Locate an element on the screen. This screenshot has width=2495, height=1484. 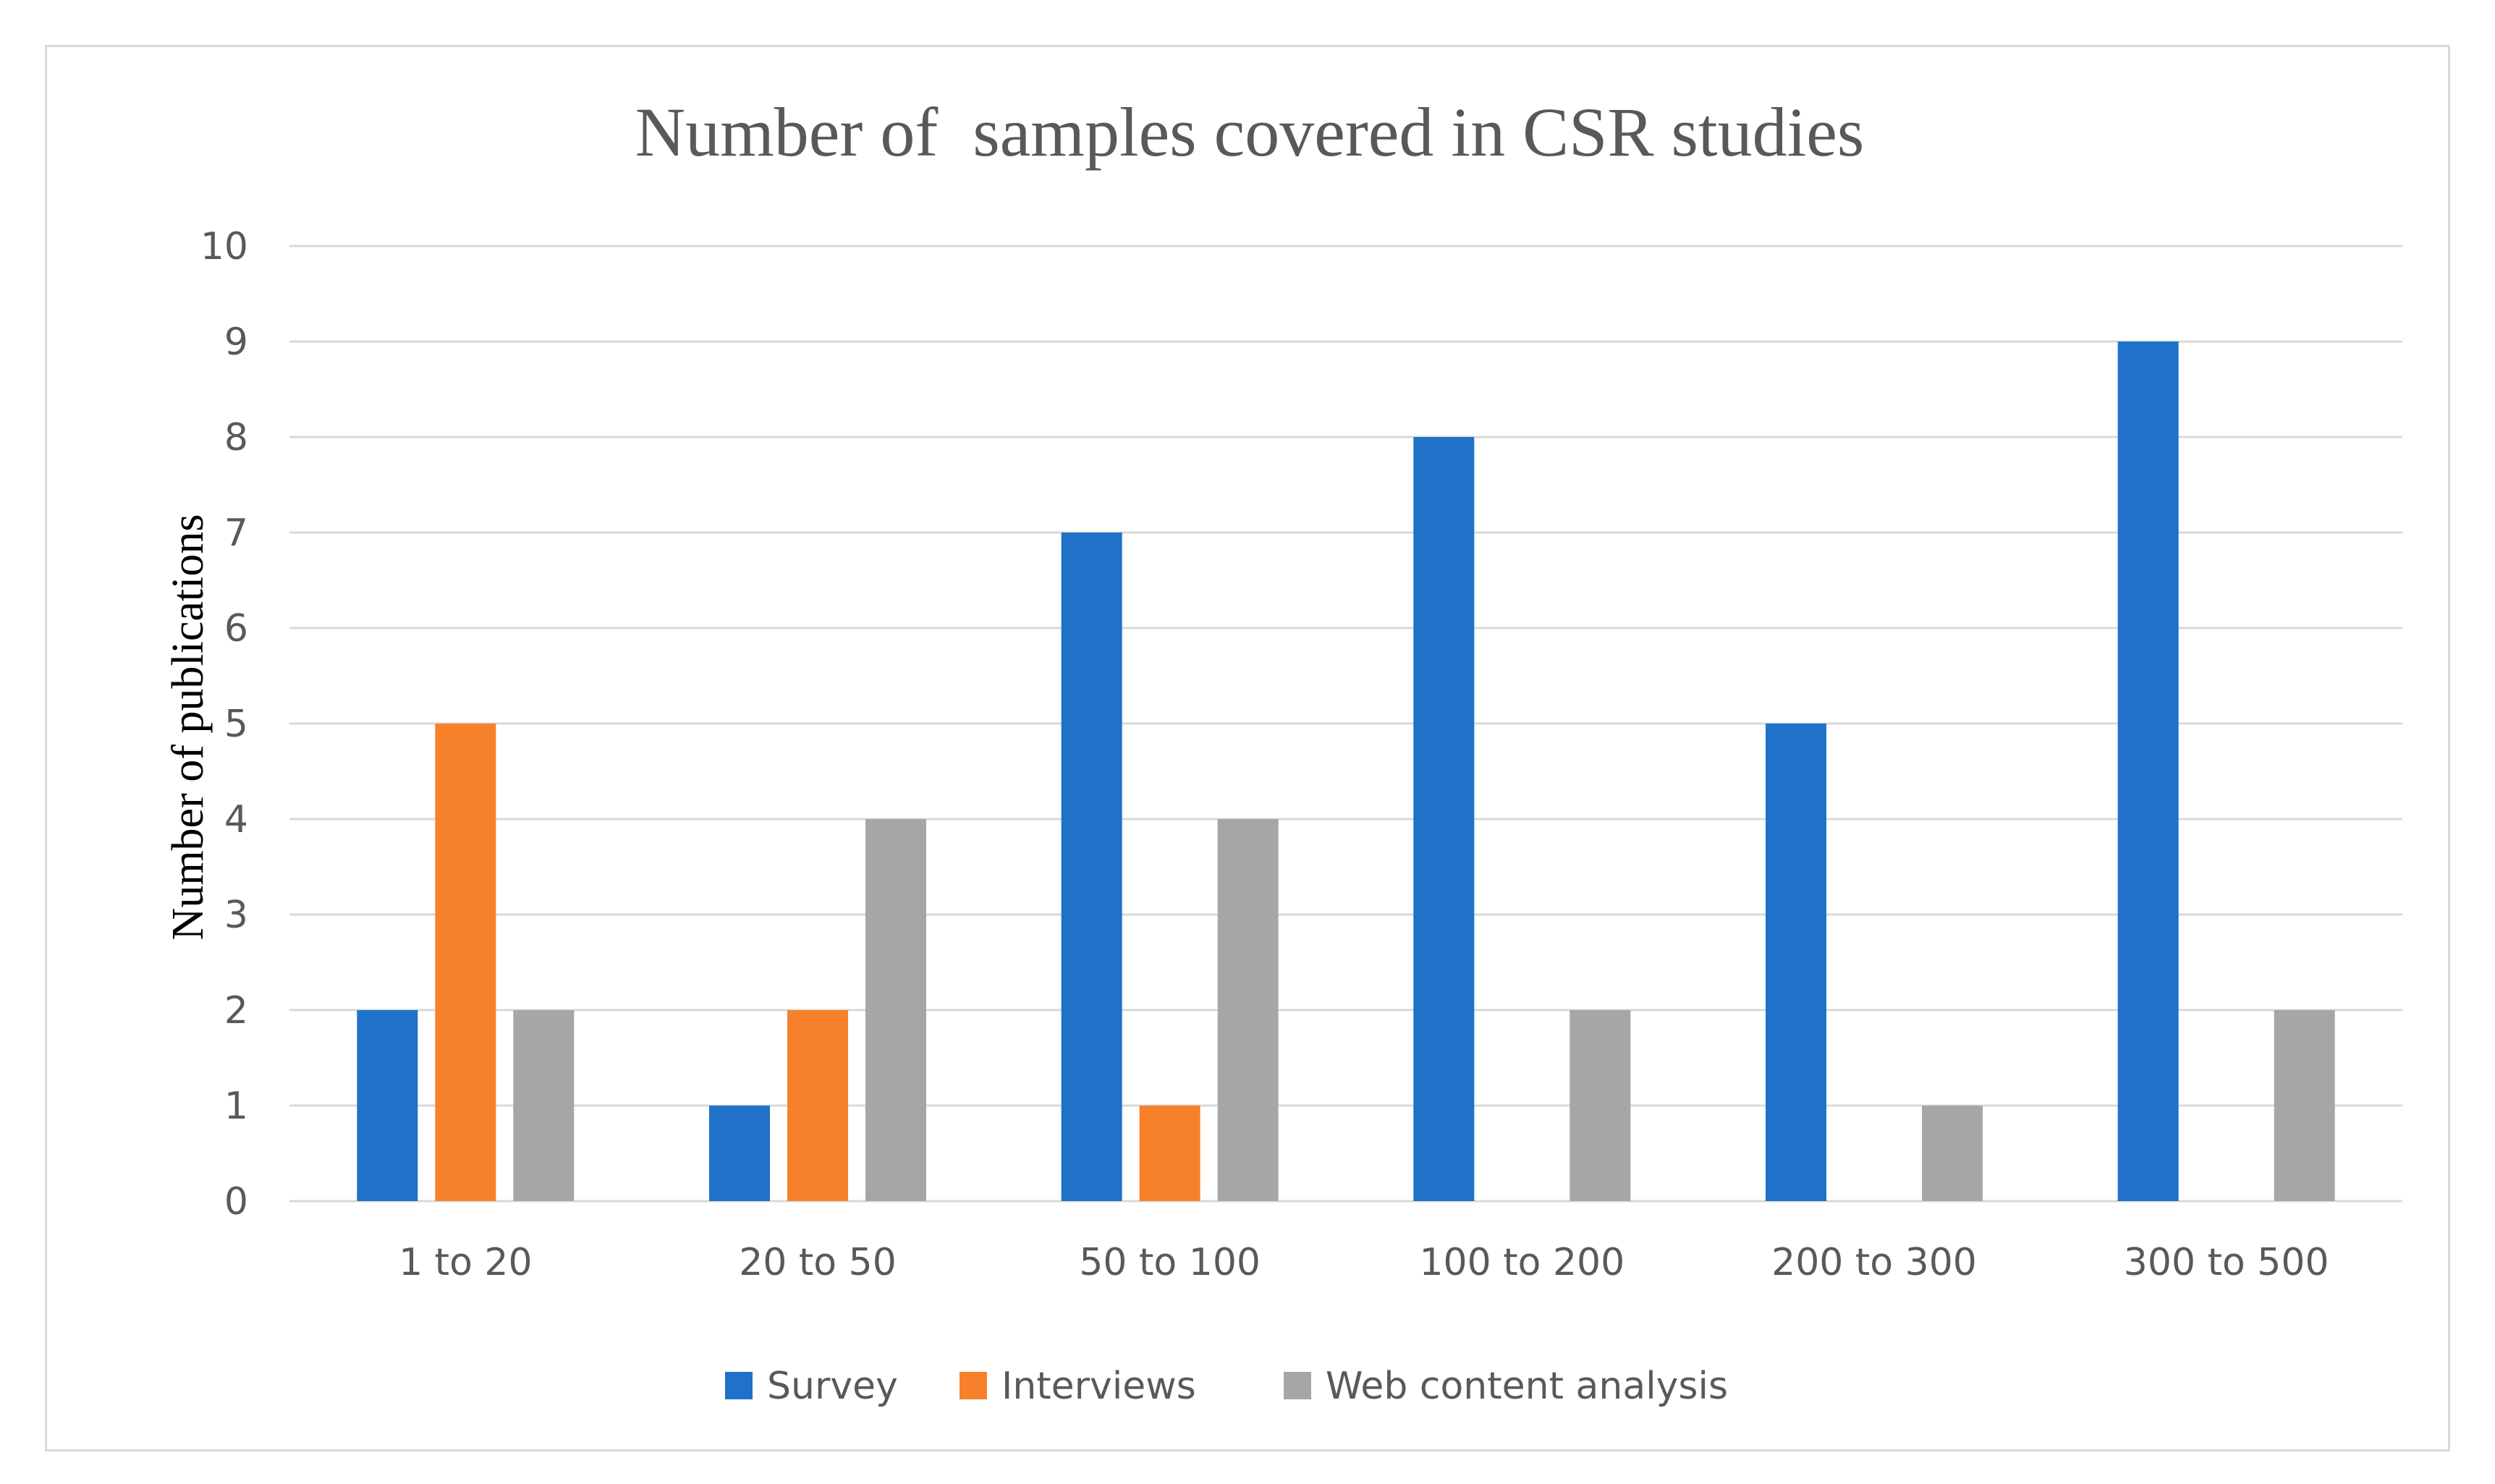
chart-title: Number of samples covered in CSR studies is located at coordinates (1249, 132).